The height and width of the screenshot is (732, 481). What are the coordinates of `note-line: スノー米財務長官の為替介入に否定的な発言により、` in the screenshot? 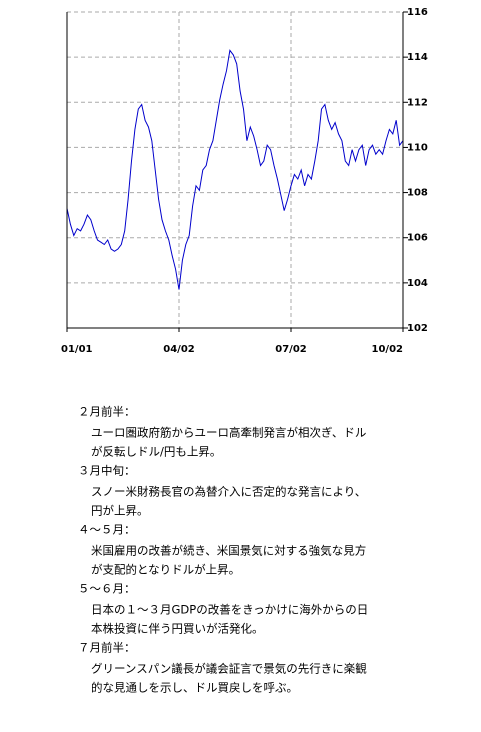 It's located at (228, 492).